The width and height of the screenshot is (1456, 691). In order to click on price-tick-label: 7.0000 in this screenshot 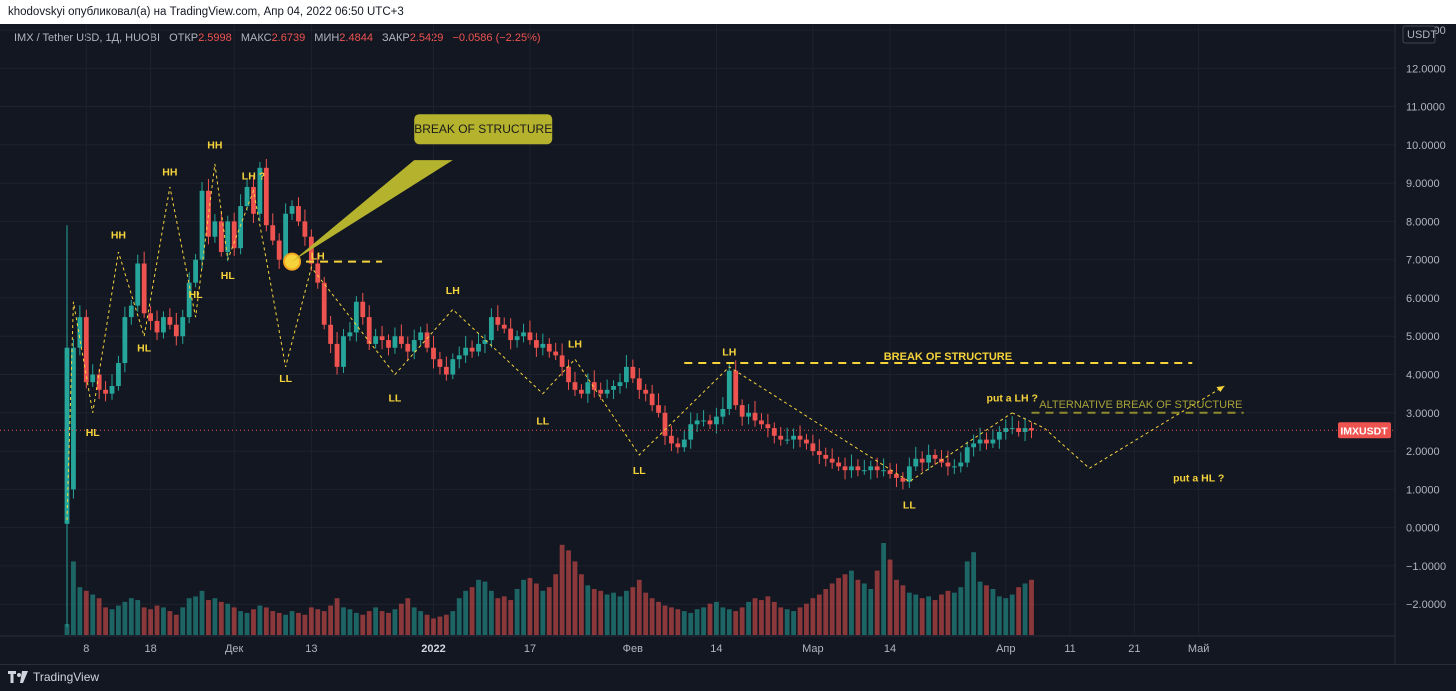, I will do `click(1423, 261)`.